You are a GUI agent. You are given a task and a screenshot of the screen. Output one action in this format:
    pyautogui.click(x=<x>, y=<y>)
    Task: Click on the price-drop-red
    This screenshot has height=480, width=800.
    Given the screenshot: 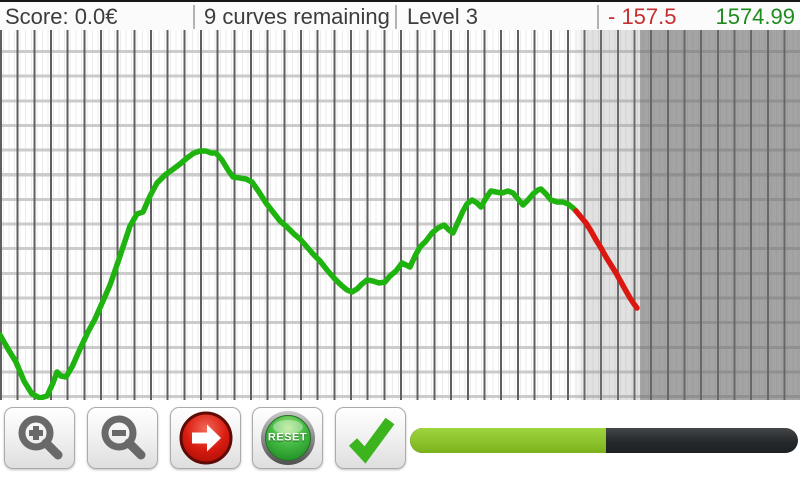 What is the action you would take?
    pyautogui.click(x=606, y=259)
    